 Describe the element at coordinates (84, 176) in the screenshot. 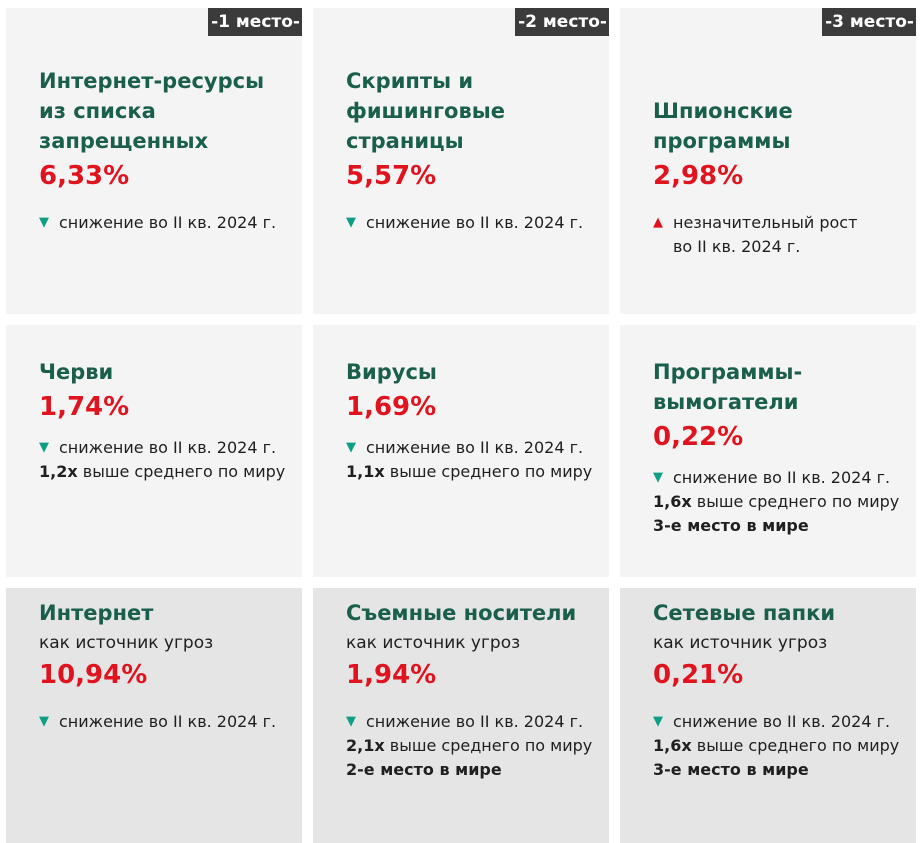

I see `card-value: 6,33%` at that location.